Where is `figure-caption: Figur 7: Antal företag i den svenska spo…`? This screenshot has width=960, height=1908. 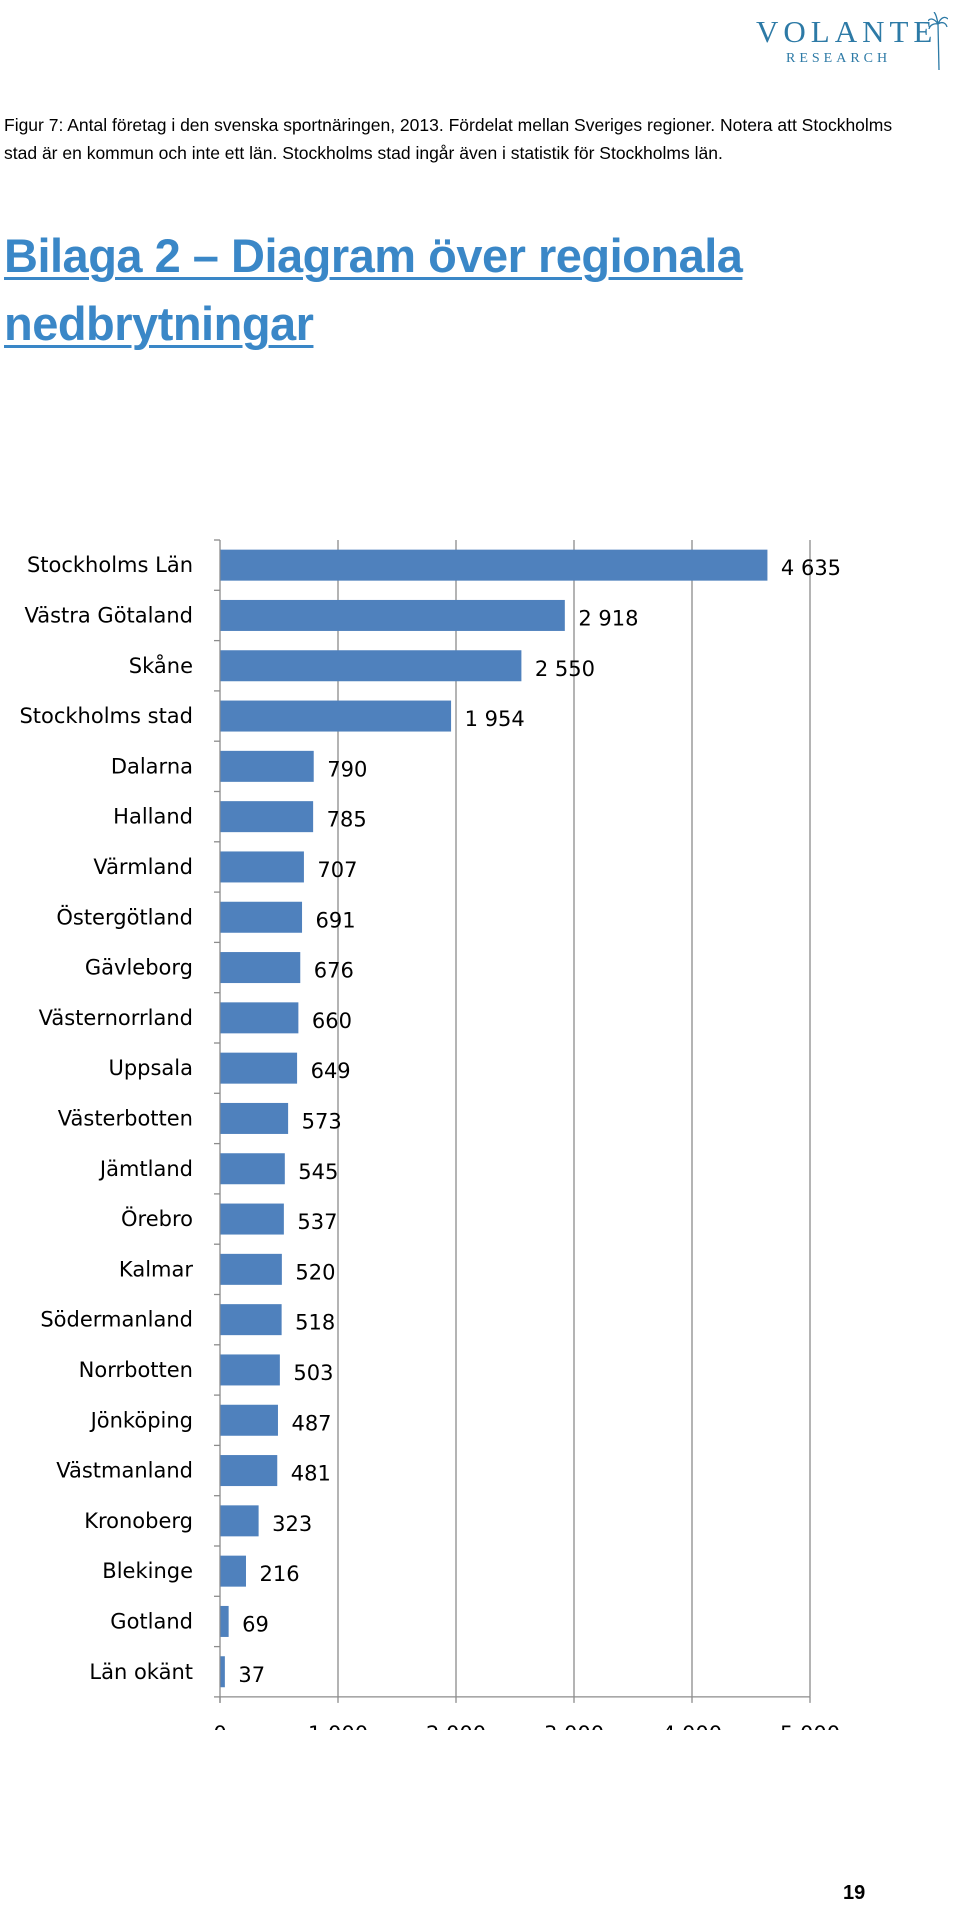
figure-caption: Figur 7: Antal företag i den svenska spo… is located at coordinates (448, 139).